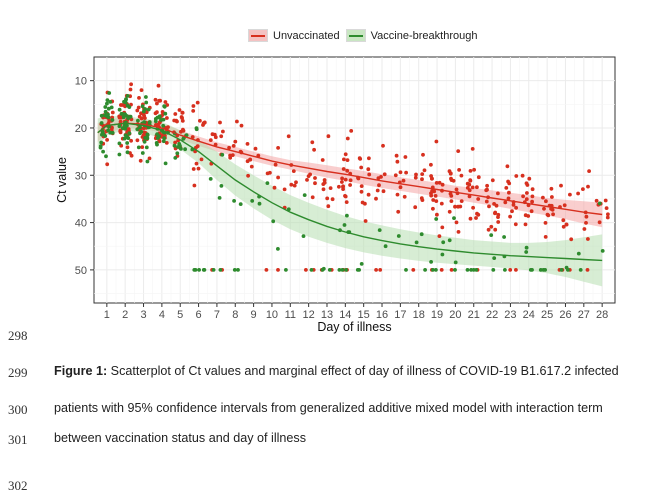  Describe the element at coordinates (272, 315) in the screenshot. I see `x-tick-label: 10` at that location.